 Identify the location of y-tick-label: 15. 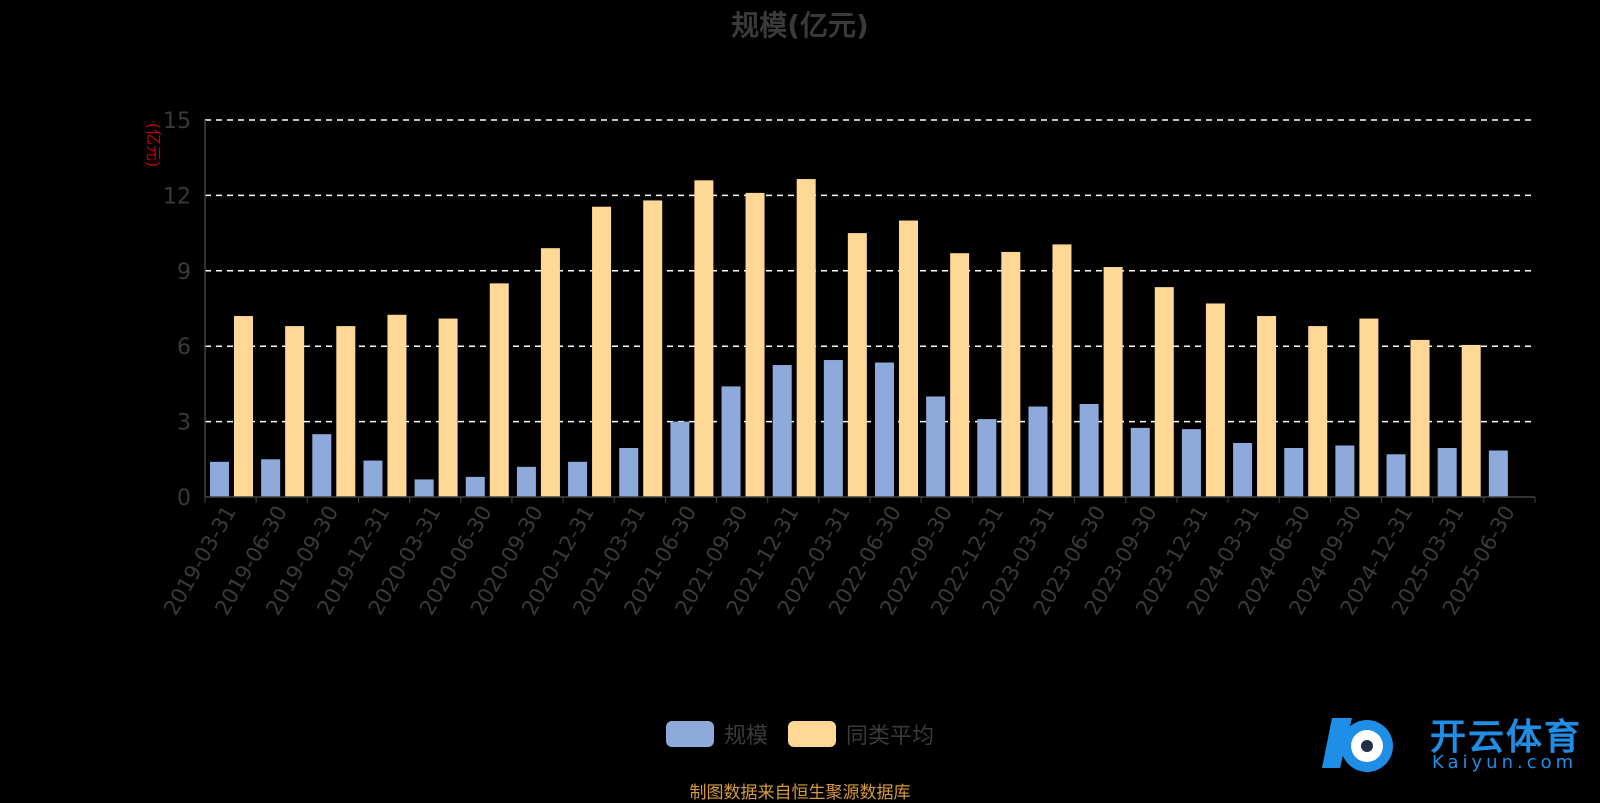
(177, 121).